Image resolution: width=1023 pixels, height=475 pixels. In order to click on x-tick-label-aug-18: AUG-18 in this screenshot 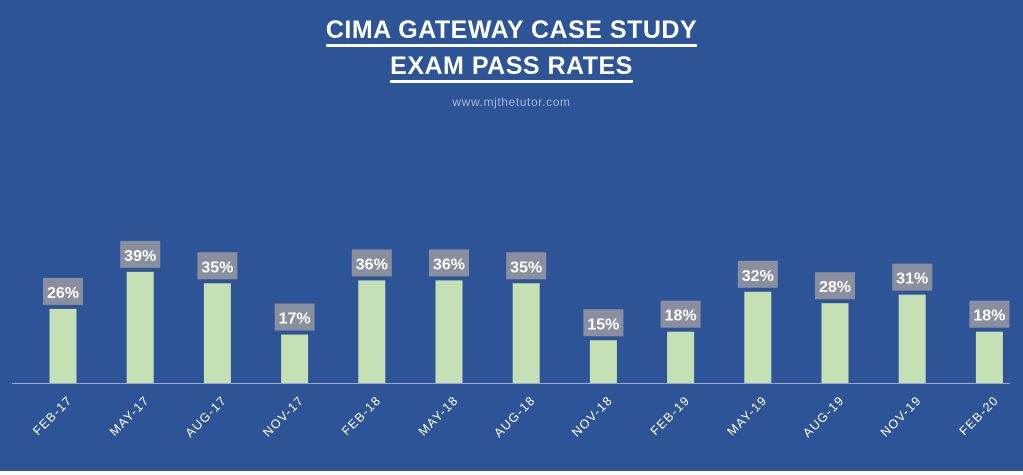, I will do `click(514, 416)`.